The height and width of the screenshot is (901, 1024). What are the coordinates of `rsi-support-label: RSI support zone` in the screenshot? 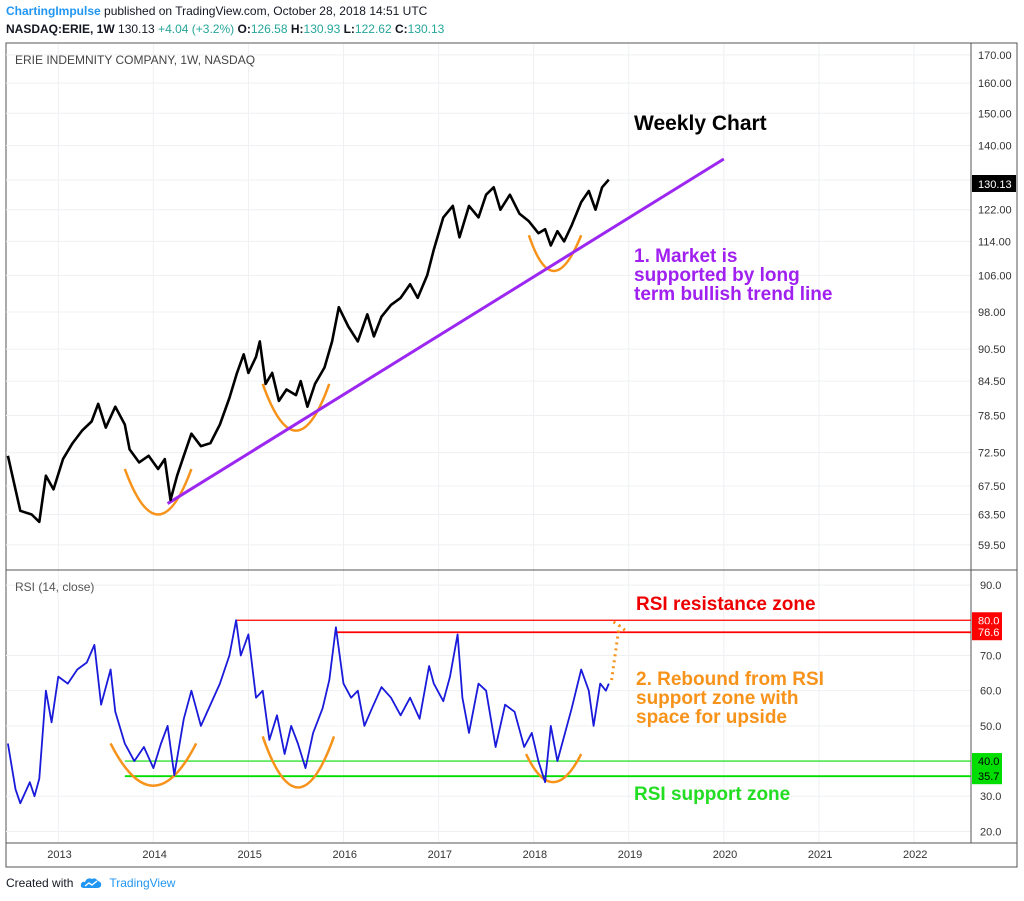 It's located at (712, 794).